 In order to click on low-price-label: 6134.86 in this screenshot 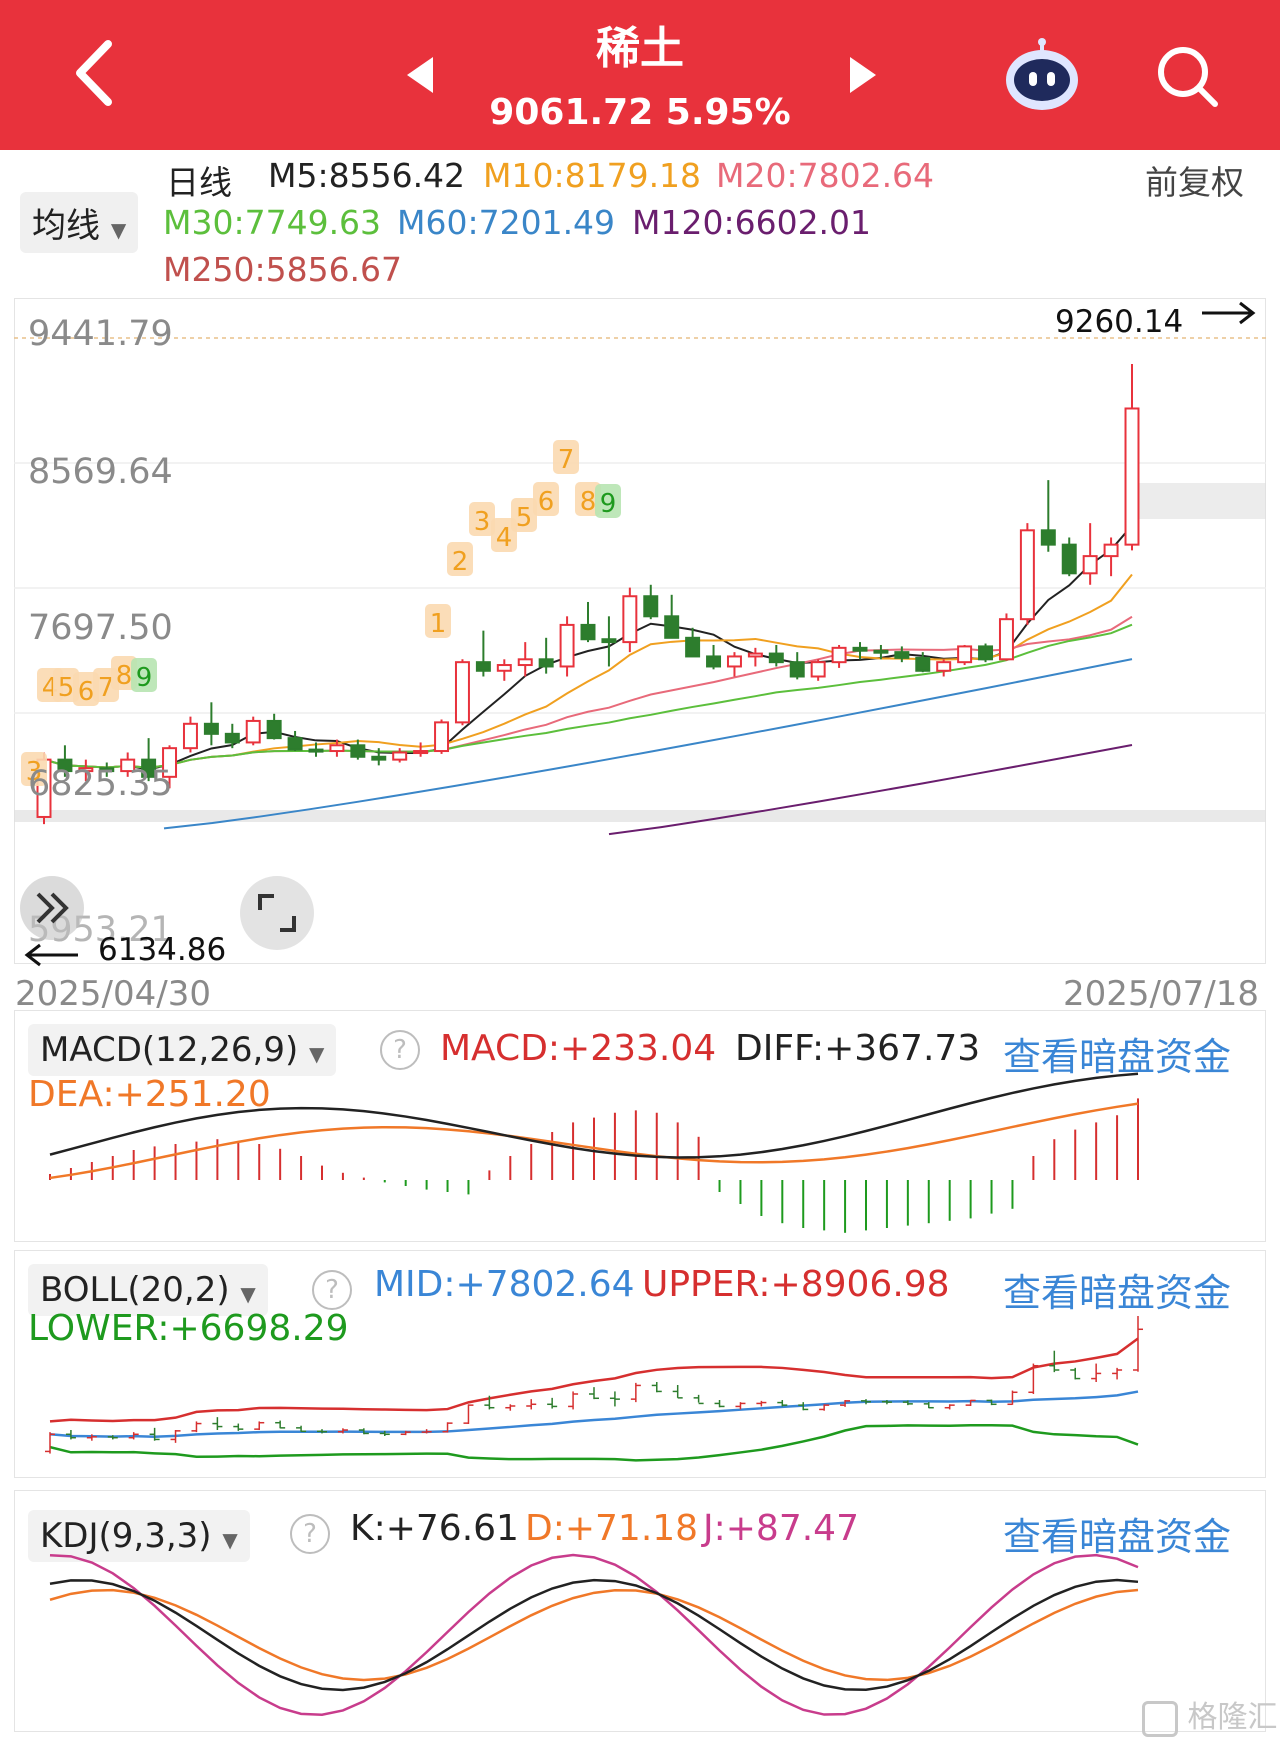, I will do `click(162, 950)`.